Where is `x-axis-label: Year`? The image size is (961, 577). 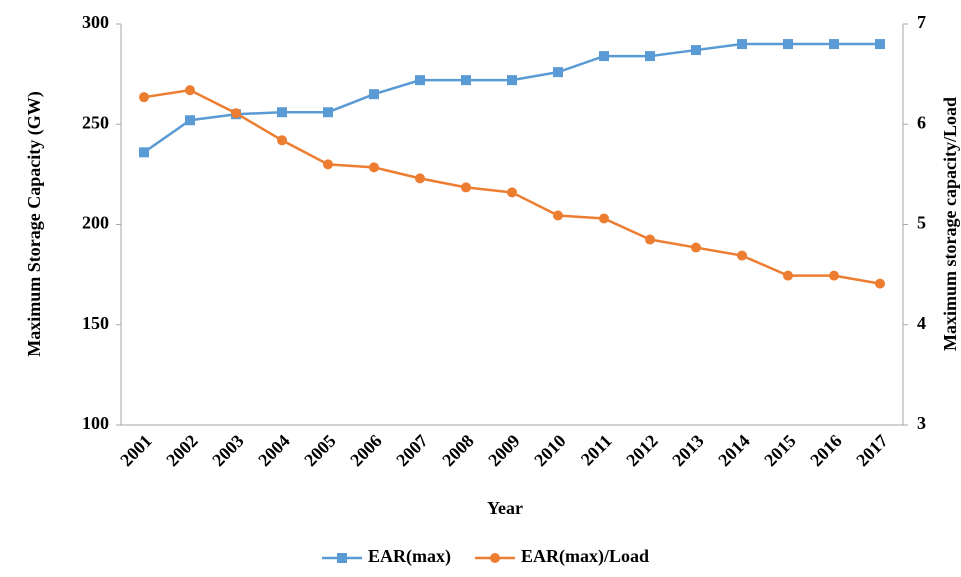
x-axis-label: Year is located at coordinates (505, 508).